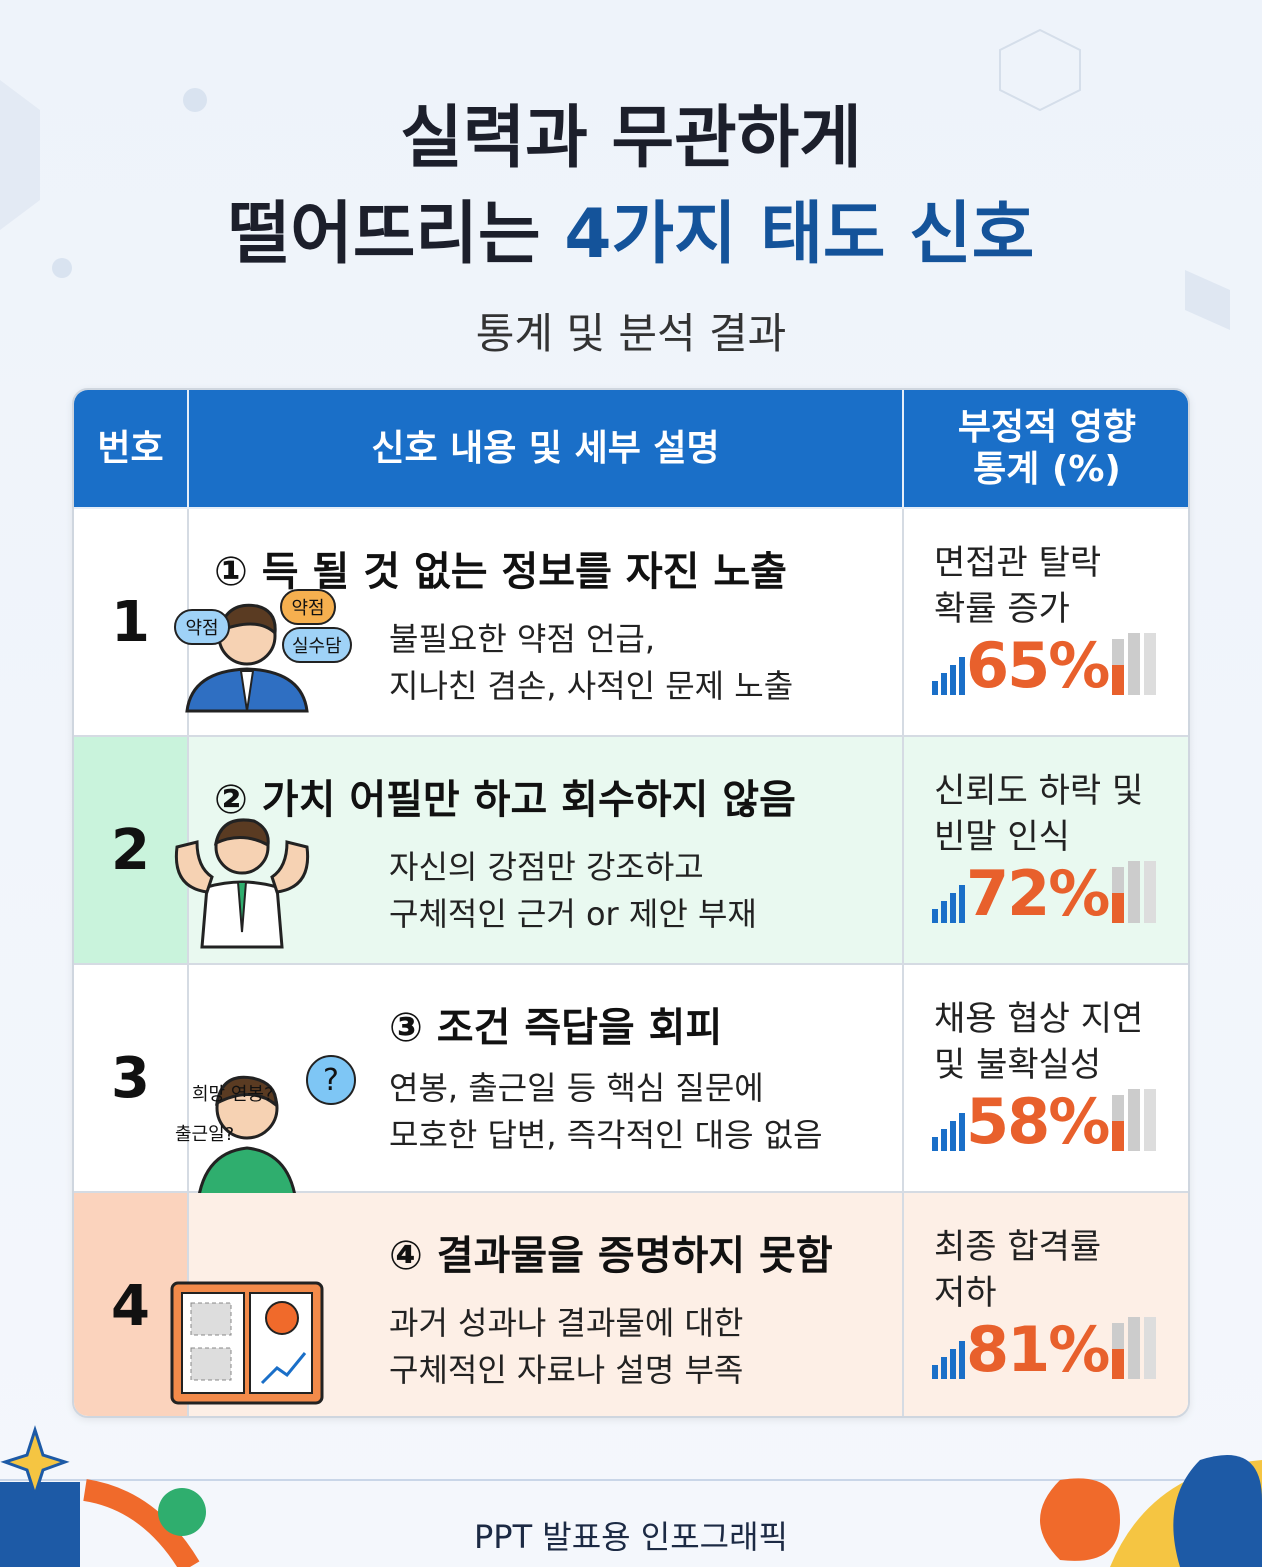  What do you see at coordinates (546, 867) in the screenshot?
I see `description-line: 자신의 강점만 강조하고` at bounding box center [546, 867].